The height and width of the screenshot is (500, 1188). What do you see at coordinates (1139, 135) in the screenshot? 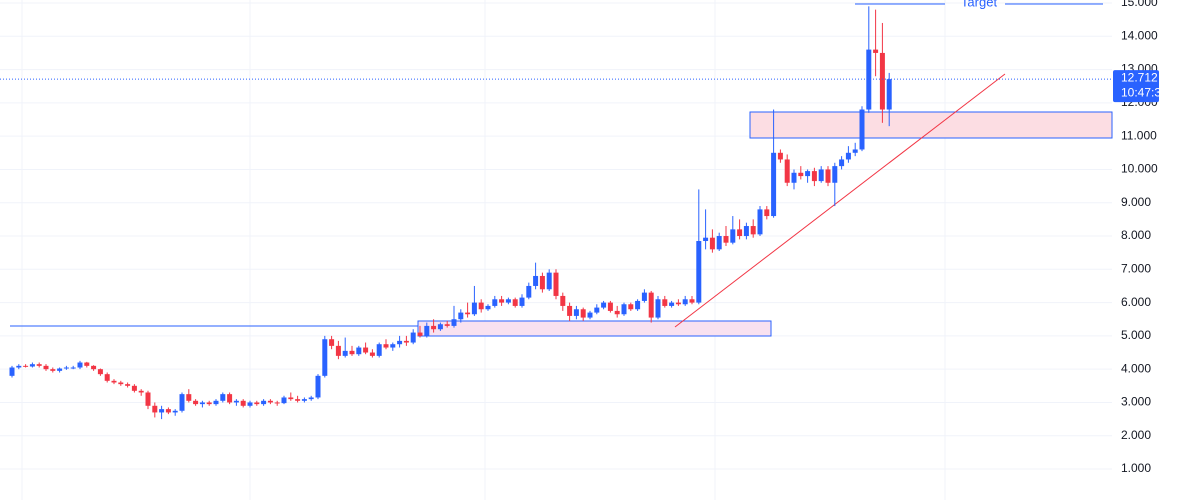
I see `y-tick-label: 11.000` at bounding box center [1139, 135].